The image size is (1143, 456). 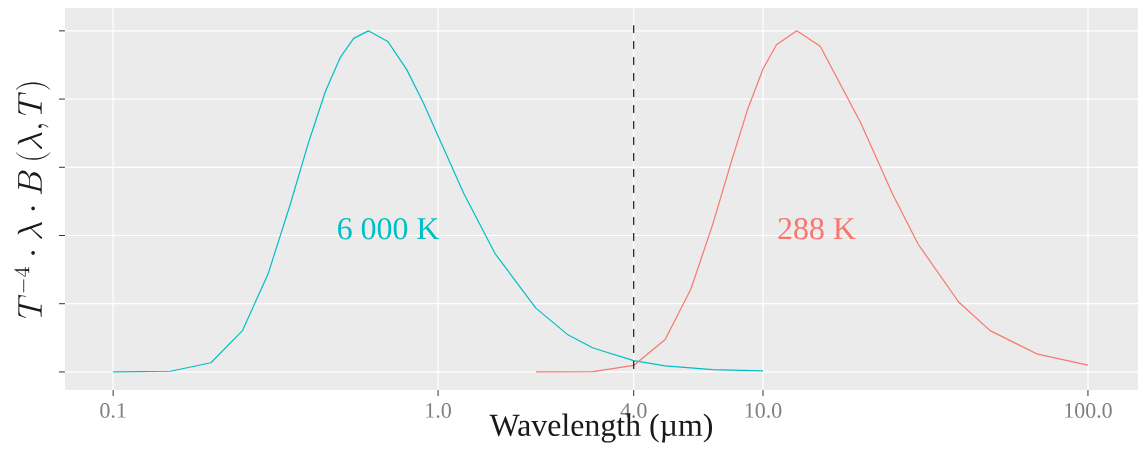 What do you see at coordinates (1088, 410) in the screenshot?
I see `x-tick-label: 100.0` at bounding box center [1088, 410].